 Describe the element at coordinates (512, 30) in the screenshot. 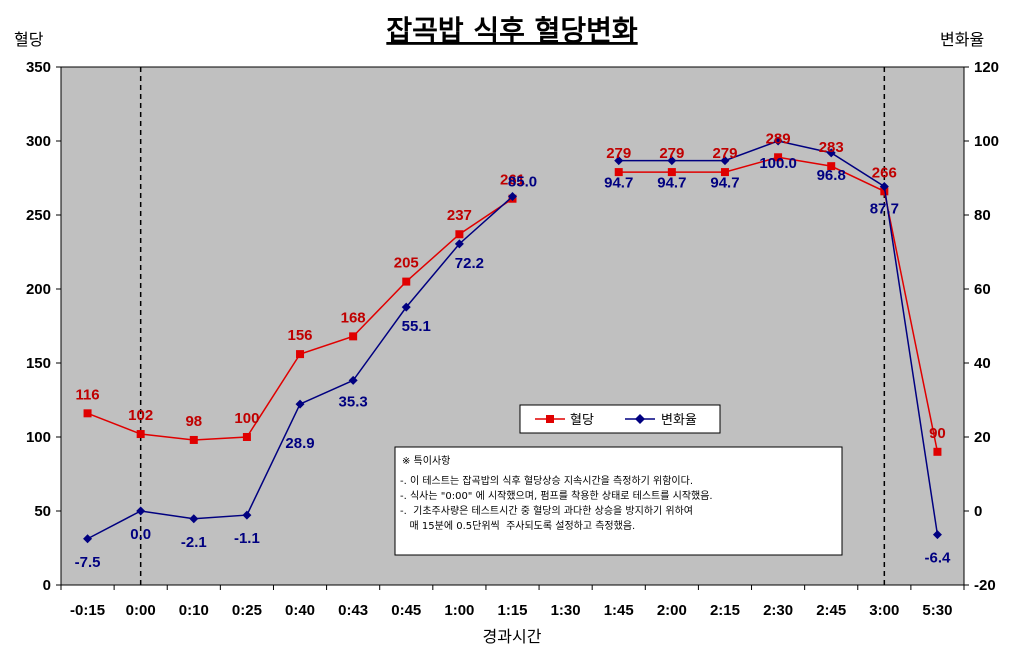

I see `chart-title: 잡곡밥 식후 혈당변화` at that location.